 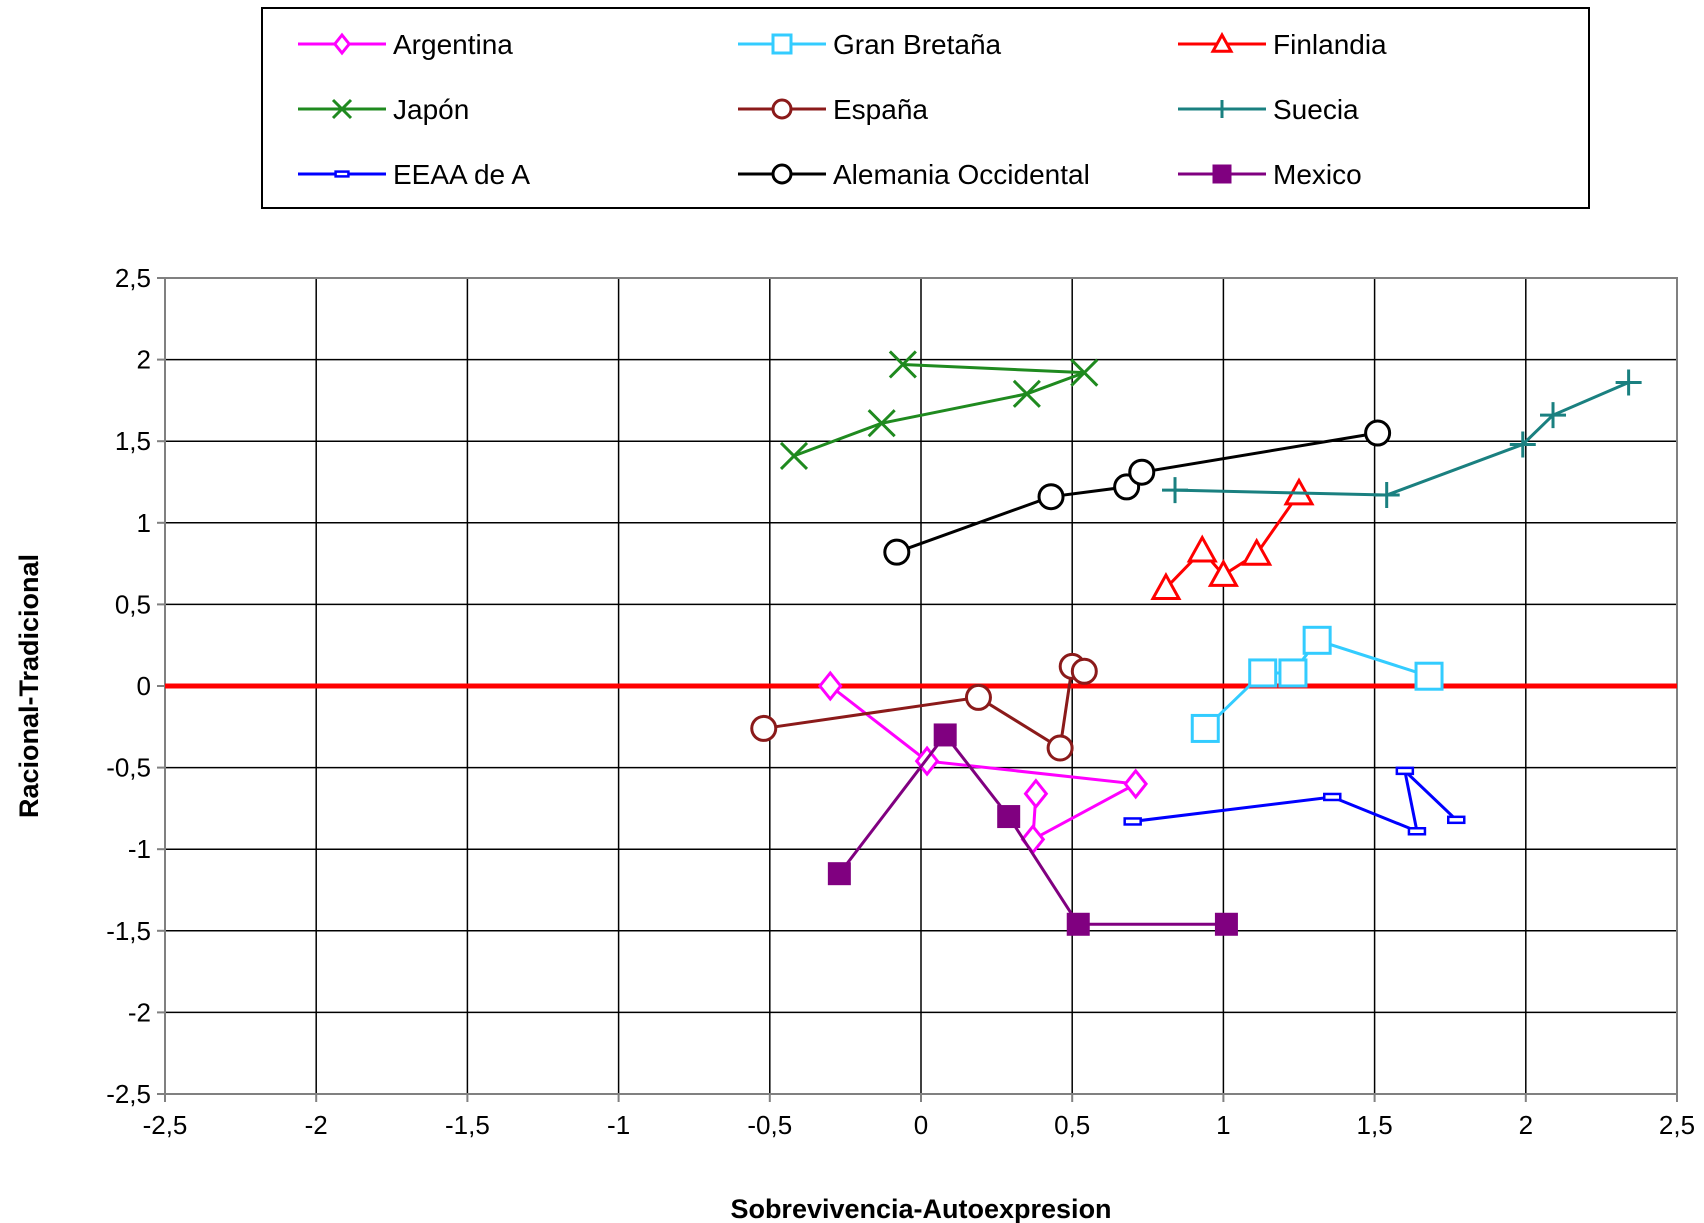 What do you see at coordinates (139, 849) in the screenshot?
I see `y-tick-label: -1` at bounding box center [139, 849].